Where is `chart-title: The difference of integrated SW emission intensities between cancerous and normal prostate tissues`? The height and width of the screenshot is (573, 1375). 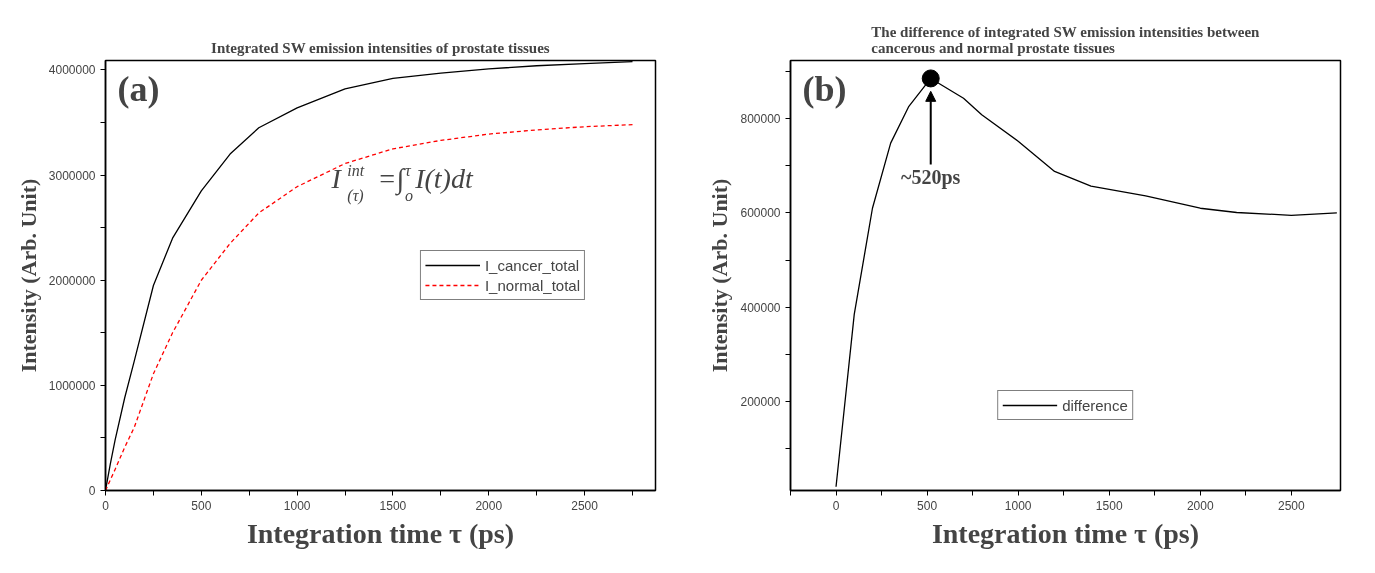
chart-title: The difference of integrated SW emission intensities between cancerous and normal prostate tissues is located at coordinates (1066, 39).